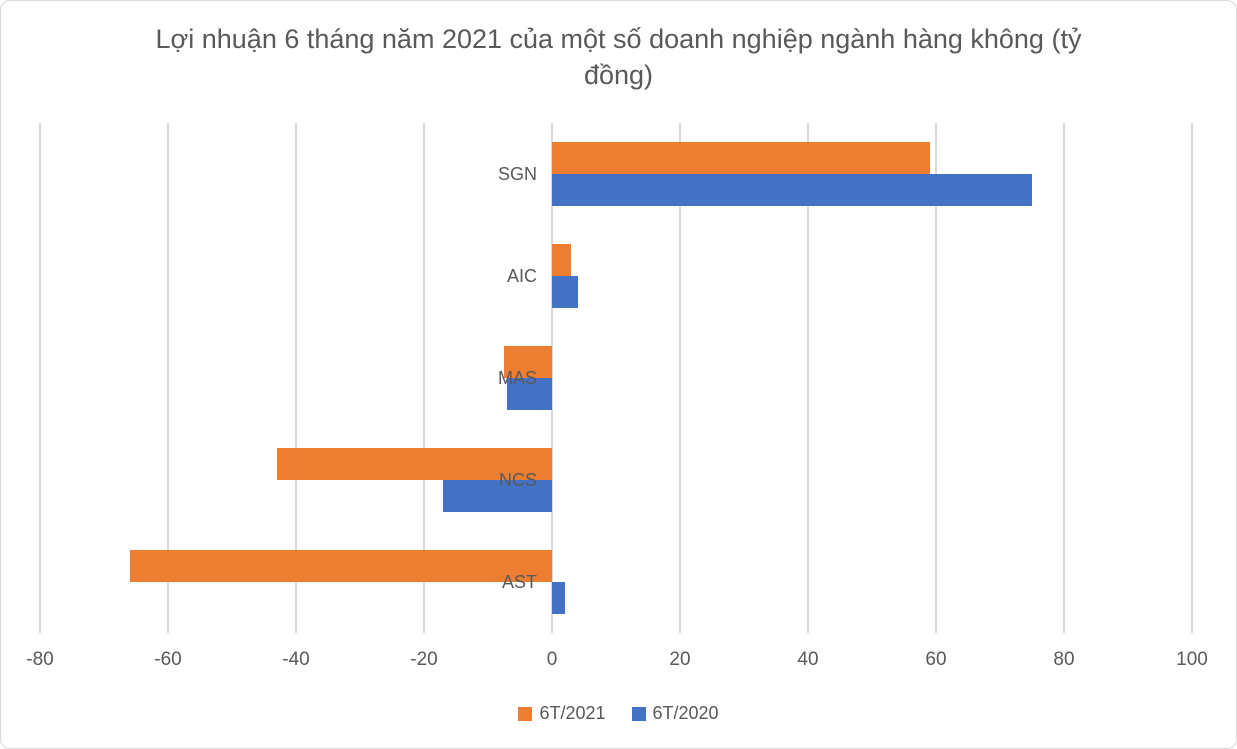 This screenshot has width=1237, height=749. I want to click on category-label-ncs: NCS, so click(517, 480).